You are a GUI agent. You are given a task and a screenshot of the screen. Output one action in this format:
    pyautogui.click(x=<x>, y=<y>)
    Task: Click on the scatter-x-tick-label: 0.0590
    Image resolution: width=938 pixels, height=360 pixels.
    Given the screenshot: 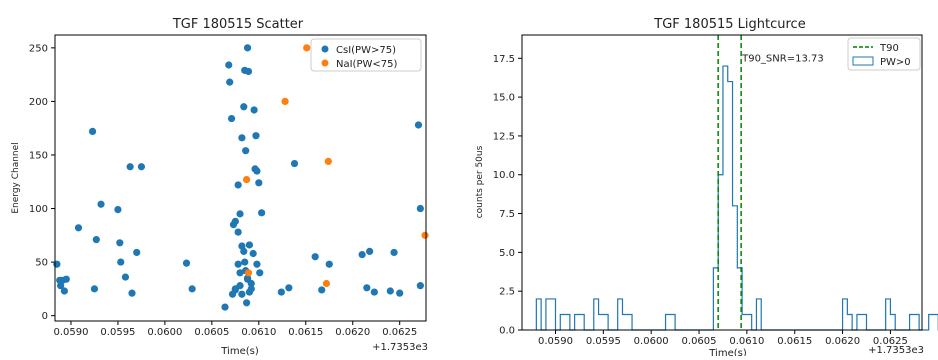 What is the action you would take?
    pyautogui.click(x=70, y=332)
    